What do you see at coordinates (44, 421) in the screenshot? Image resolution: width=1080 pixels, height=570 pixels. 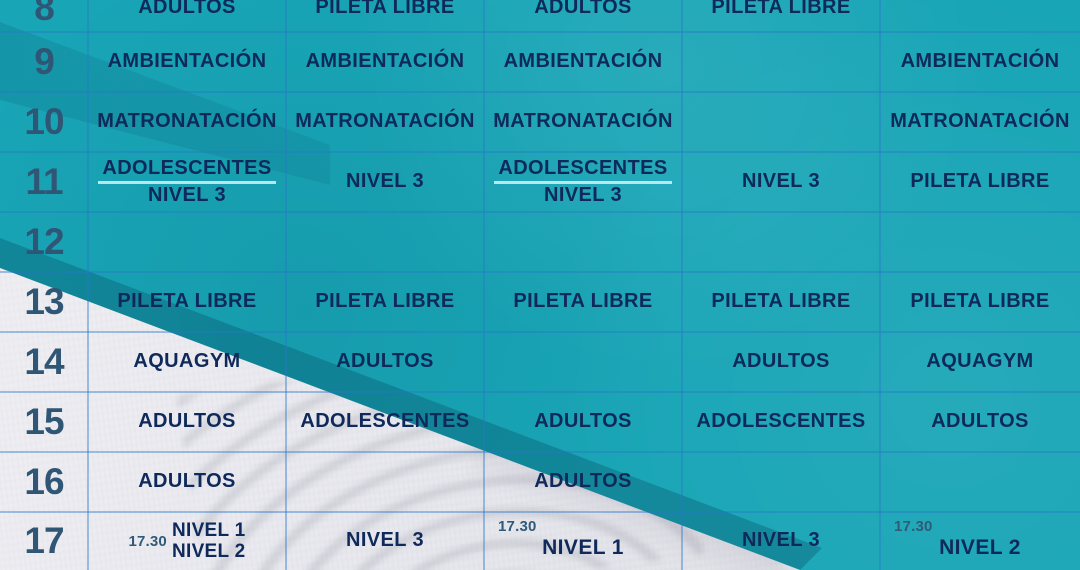 I see `hour-cell: 15` at bounding box center [44, 421].